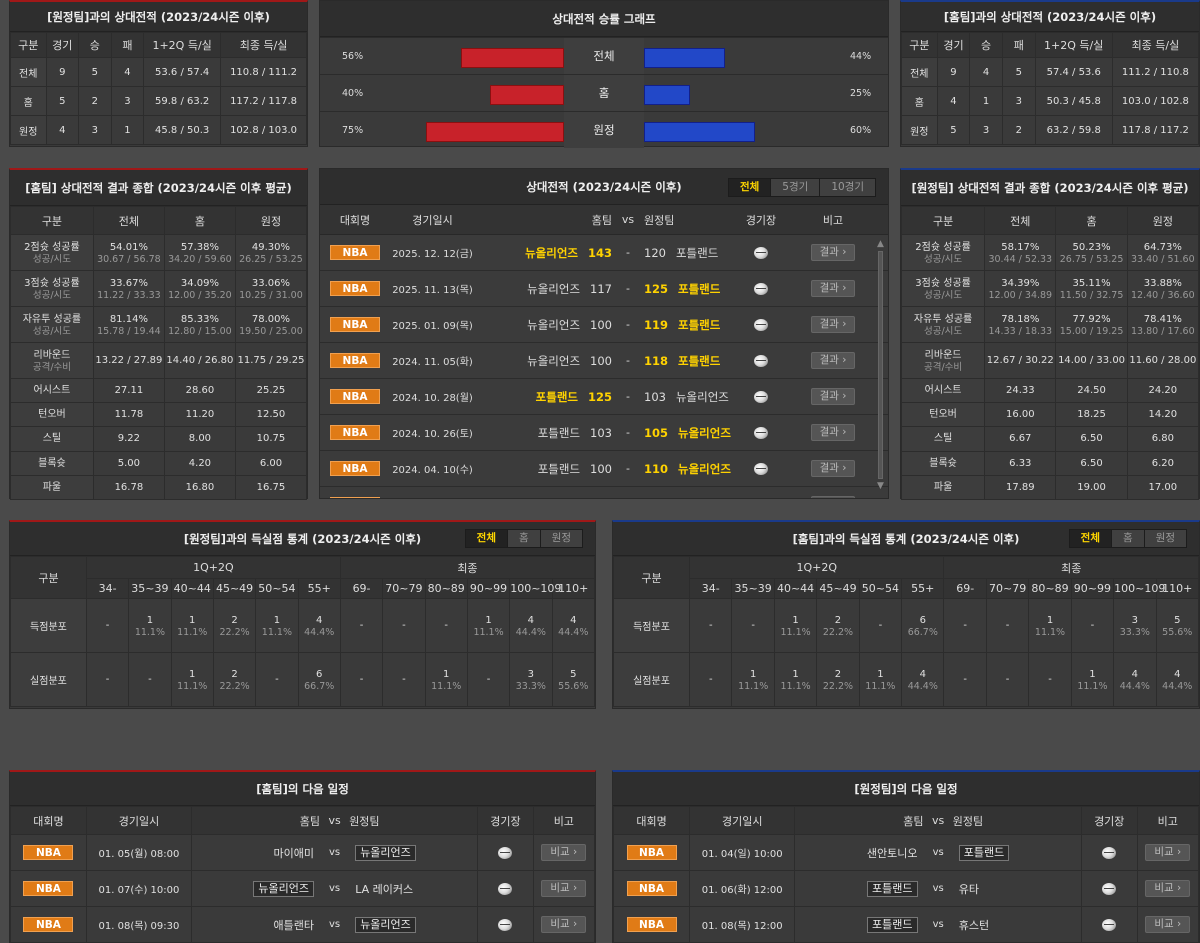  Describe the element at coordinates (678, 361) in the screenshot. I see `away-team: 118 포틀랜드` at that location.